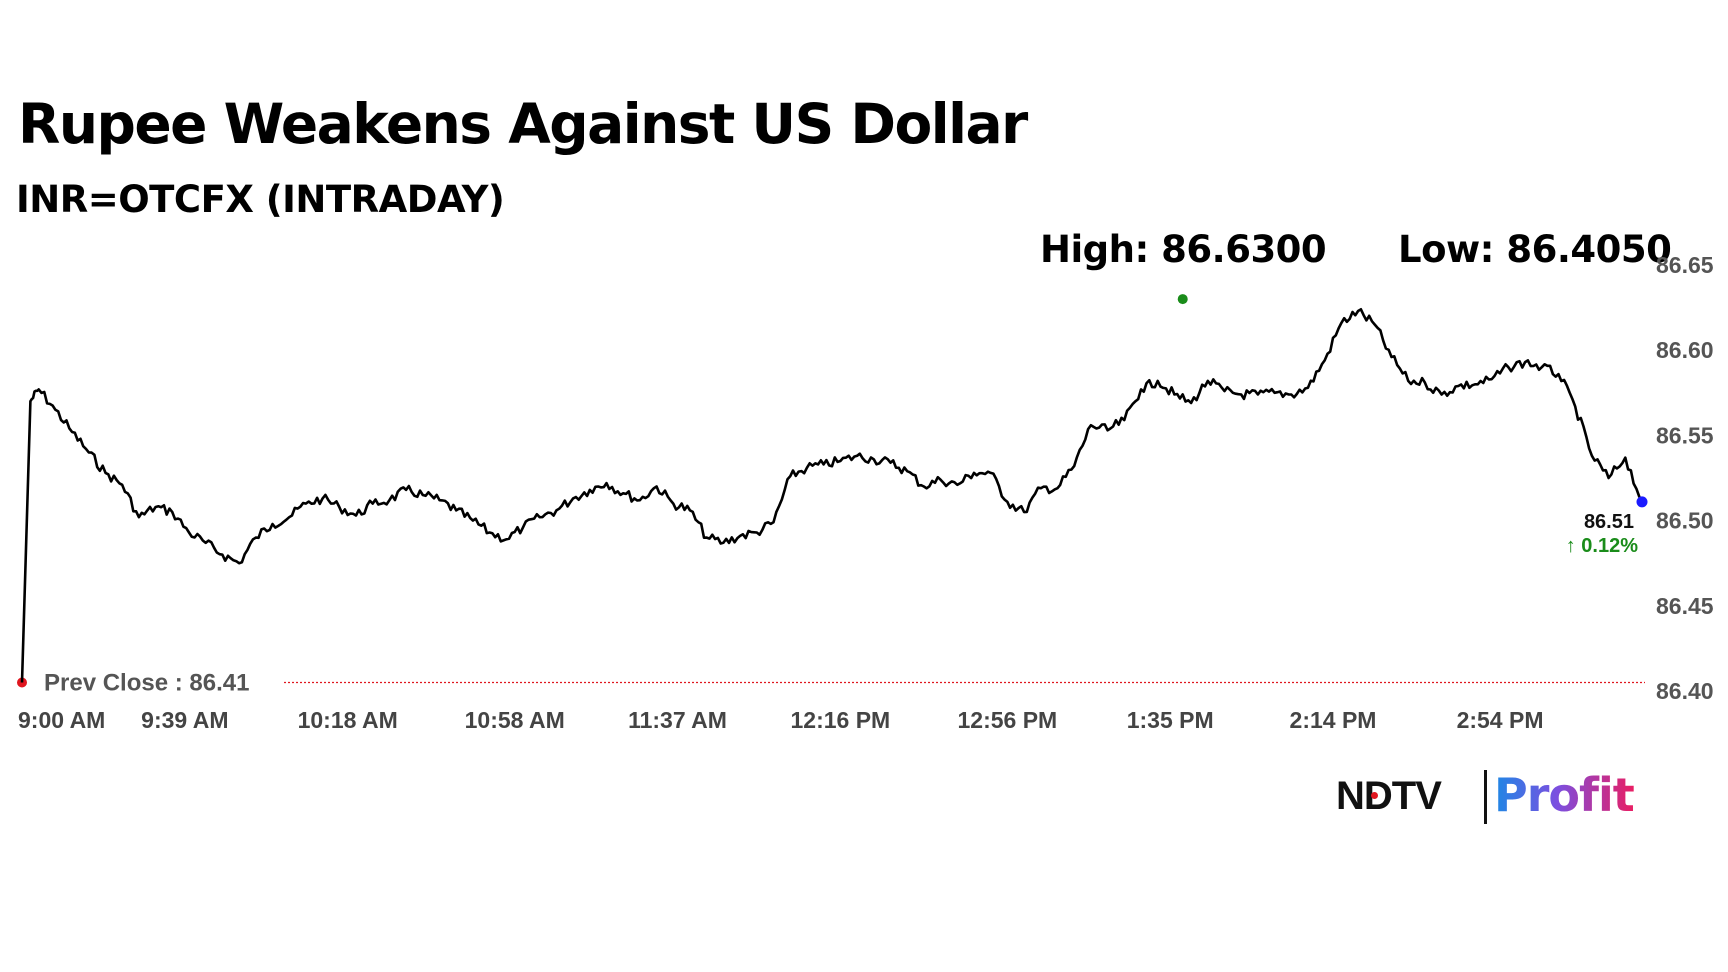 The width and height of the screenshot is (1728, 972). I want to click on chart-title: Rupee Weakens Against US Dollar, so click(523, 124).